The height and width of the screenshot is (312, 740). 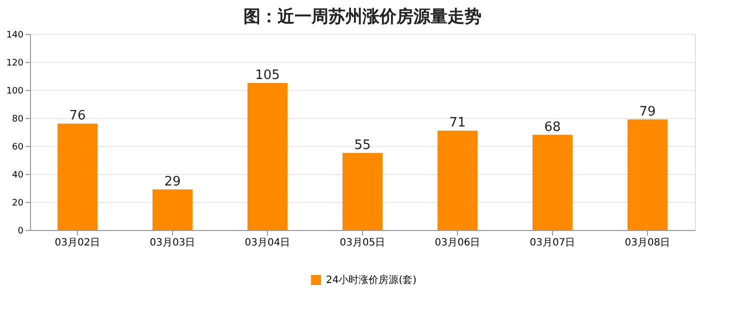 What do you see at coordinates (15, 91) in the screenshot?
I see `y-tick-label: 100` at bounding box center [15, 91].